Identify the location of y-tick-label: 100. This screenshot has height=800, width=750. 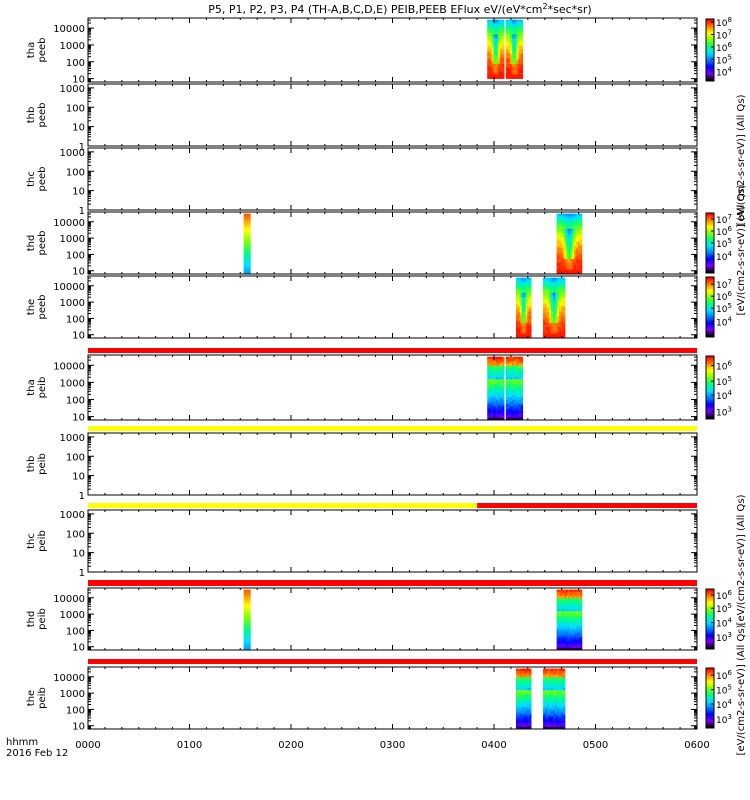
(75, 108).